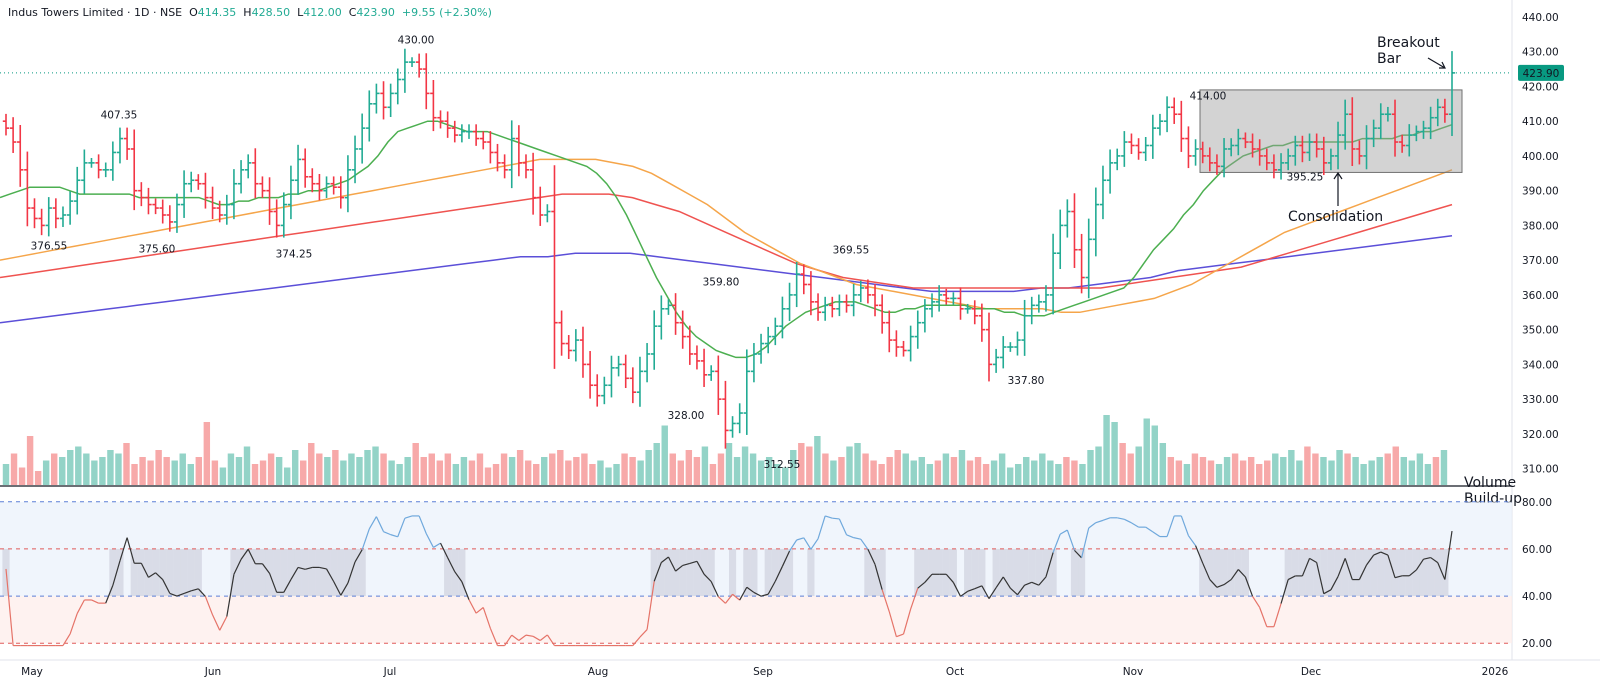 Image resolution: width=1600 pixels, height=698 pixels. Describe the element at coordinates (1490, 483) in the screenshot. I see `volume-label-line1: Volume` at that location.